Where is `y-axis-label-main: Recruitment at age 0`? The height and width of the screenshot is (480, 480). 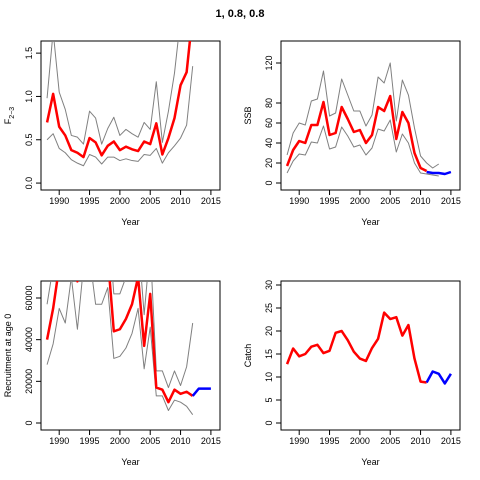
y-axis-label-main: Recruitment at age 0 is located at coordinates (8, 356).